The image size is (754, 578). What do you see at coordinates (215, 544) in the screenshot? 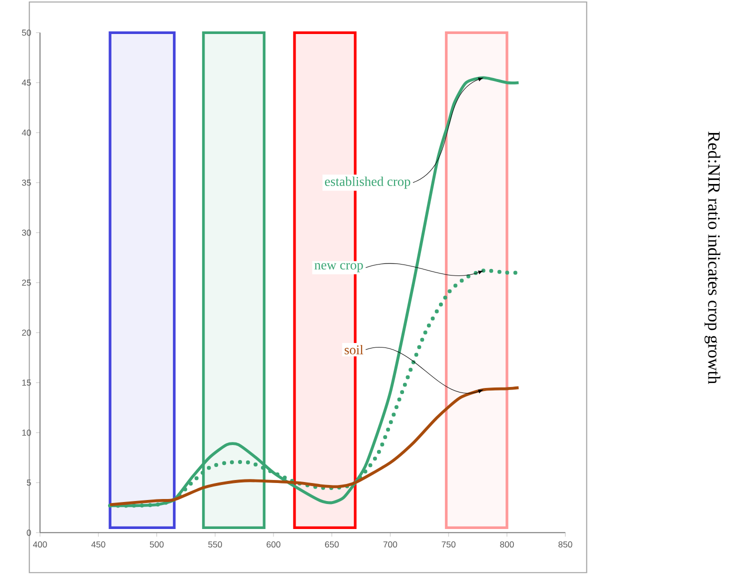
I see `x-tick-label: 550` at bounding box center [215, 544].